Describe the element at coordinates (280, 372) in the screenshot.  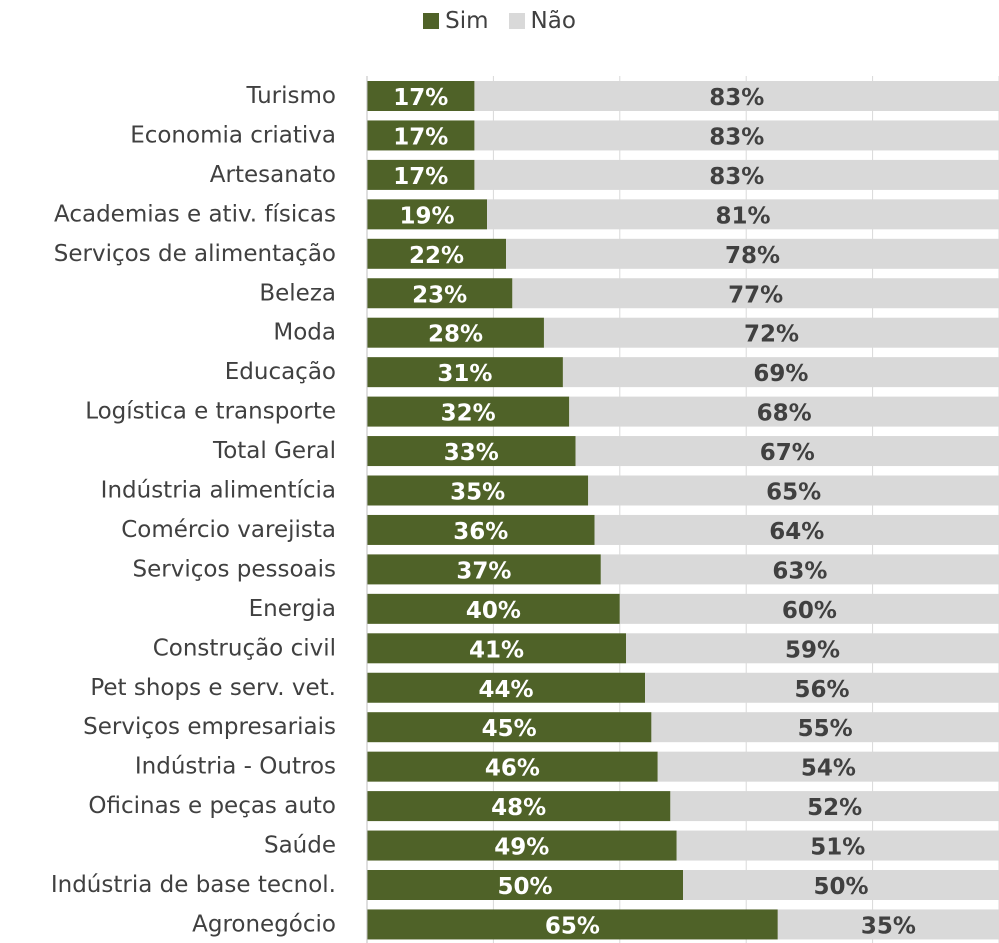
I see `category-label: Educação` at that location.